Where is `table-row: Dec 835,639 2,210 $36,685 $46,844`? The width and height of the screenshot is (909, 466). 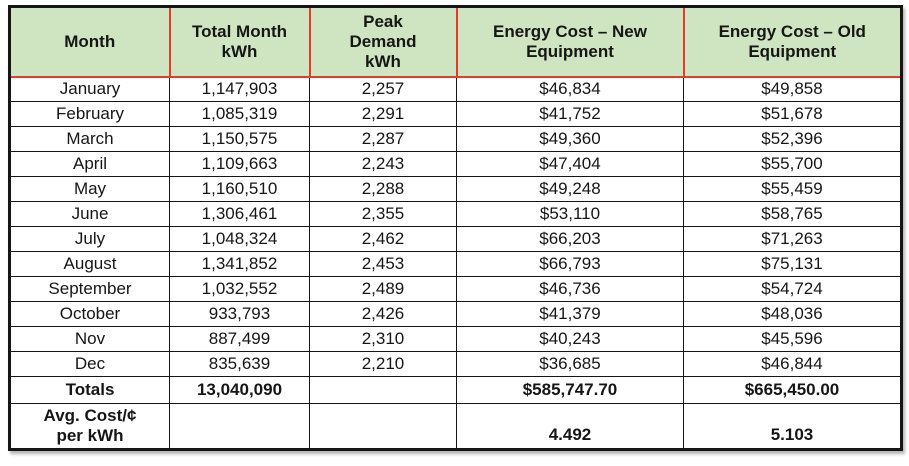
table-row: Dec 835,639 2,210 $36,685 $46,844 is located at coordinates (455, 364).